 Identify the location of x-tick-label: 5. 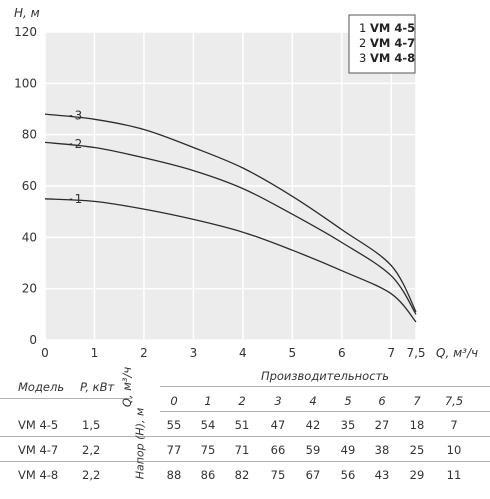
(293, 353).